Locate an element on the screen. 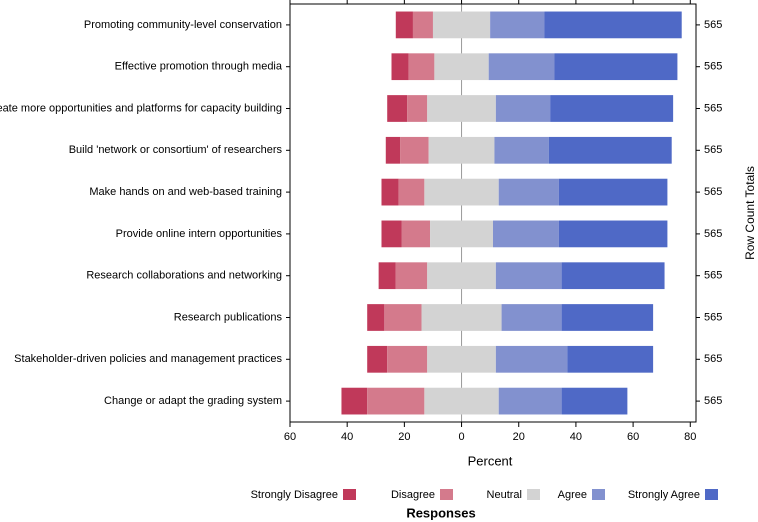 This screenshot has height=522, width=758. legend-title: Responses is located at coordinates (440, 512).